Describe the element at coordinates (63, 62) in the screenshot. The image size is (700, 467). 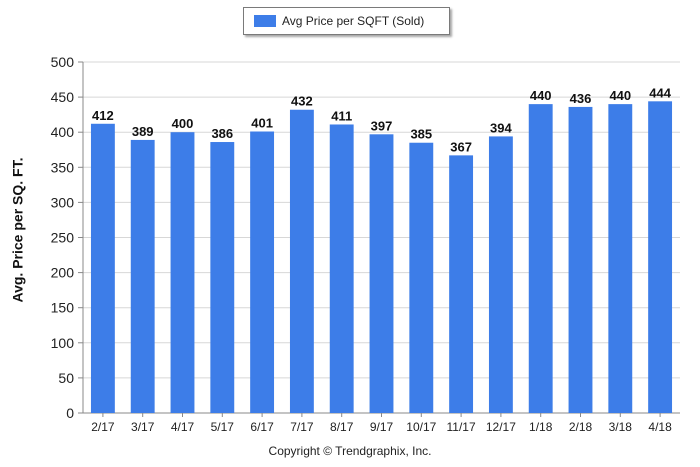
I see `y-tick-label: 500` at that location.